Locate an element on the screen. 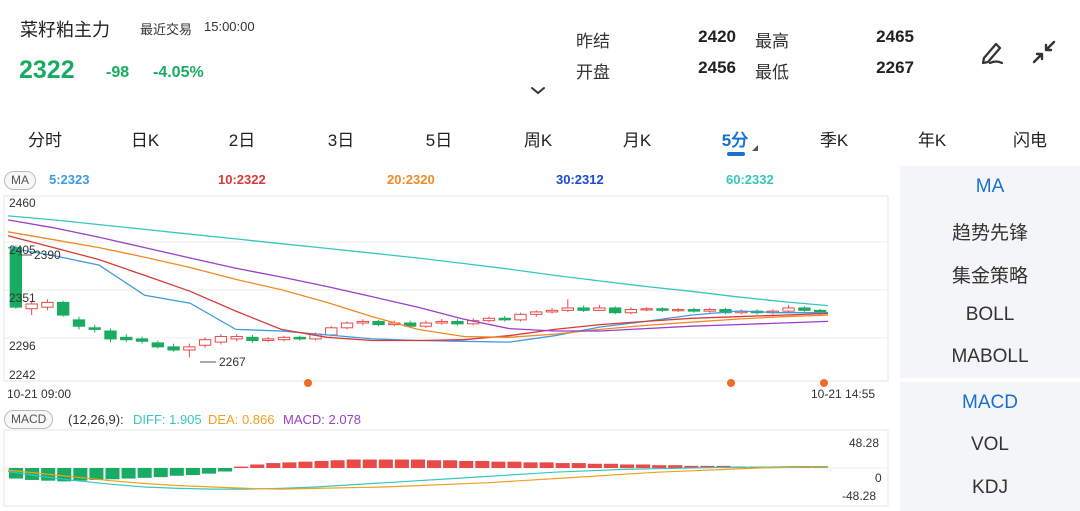 The height and width of the screenshot is (511, 1080). tab-3day: 3日 is located at coordinates (341, 140).